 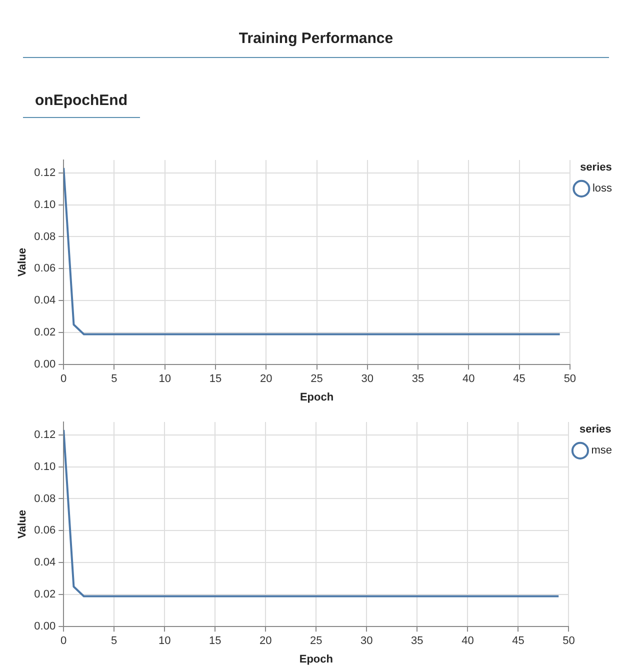 What do you see at coordinates (81, 105) in the screenshot?
I see `chart-subtitle: onEpochEnd` at bounding box center [81, 105].